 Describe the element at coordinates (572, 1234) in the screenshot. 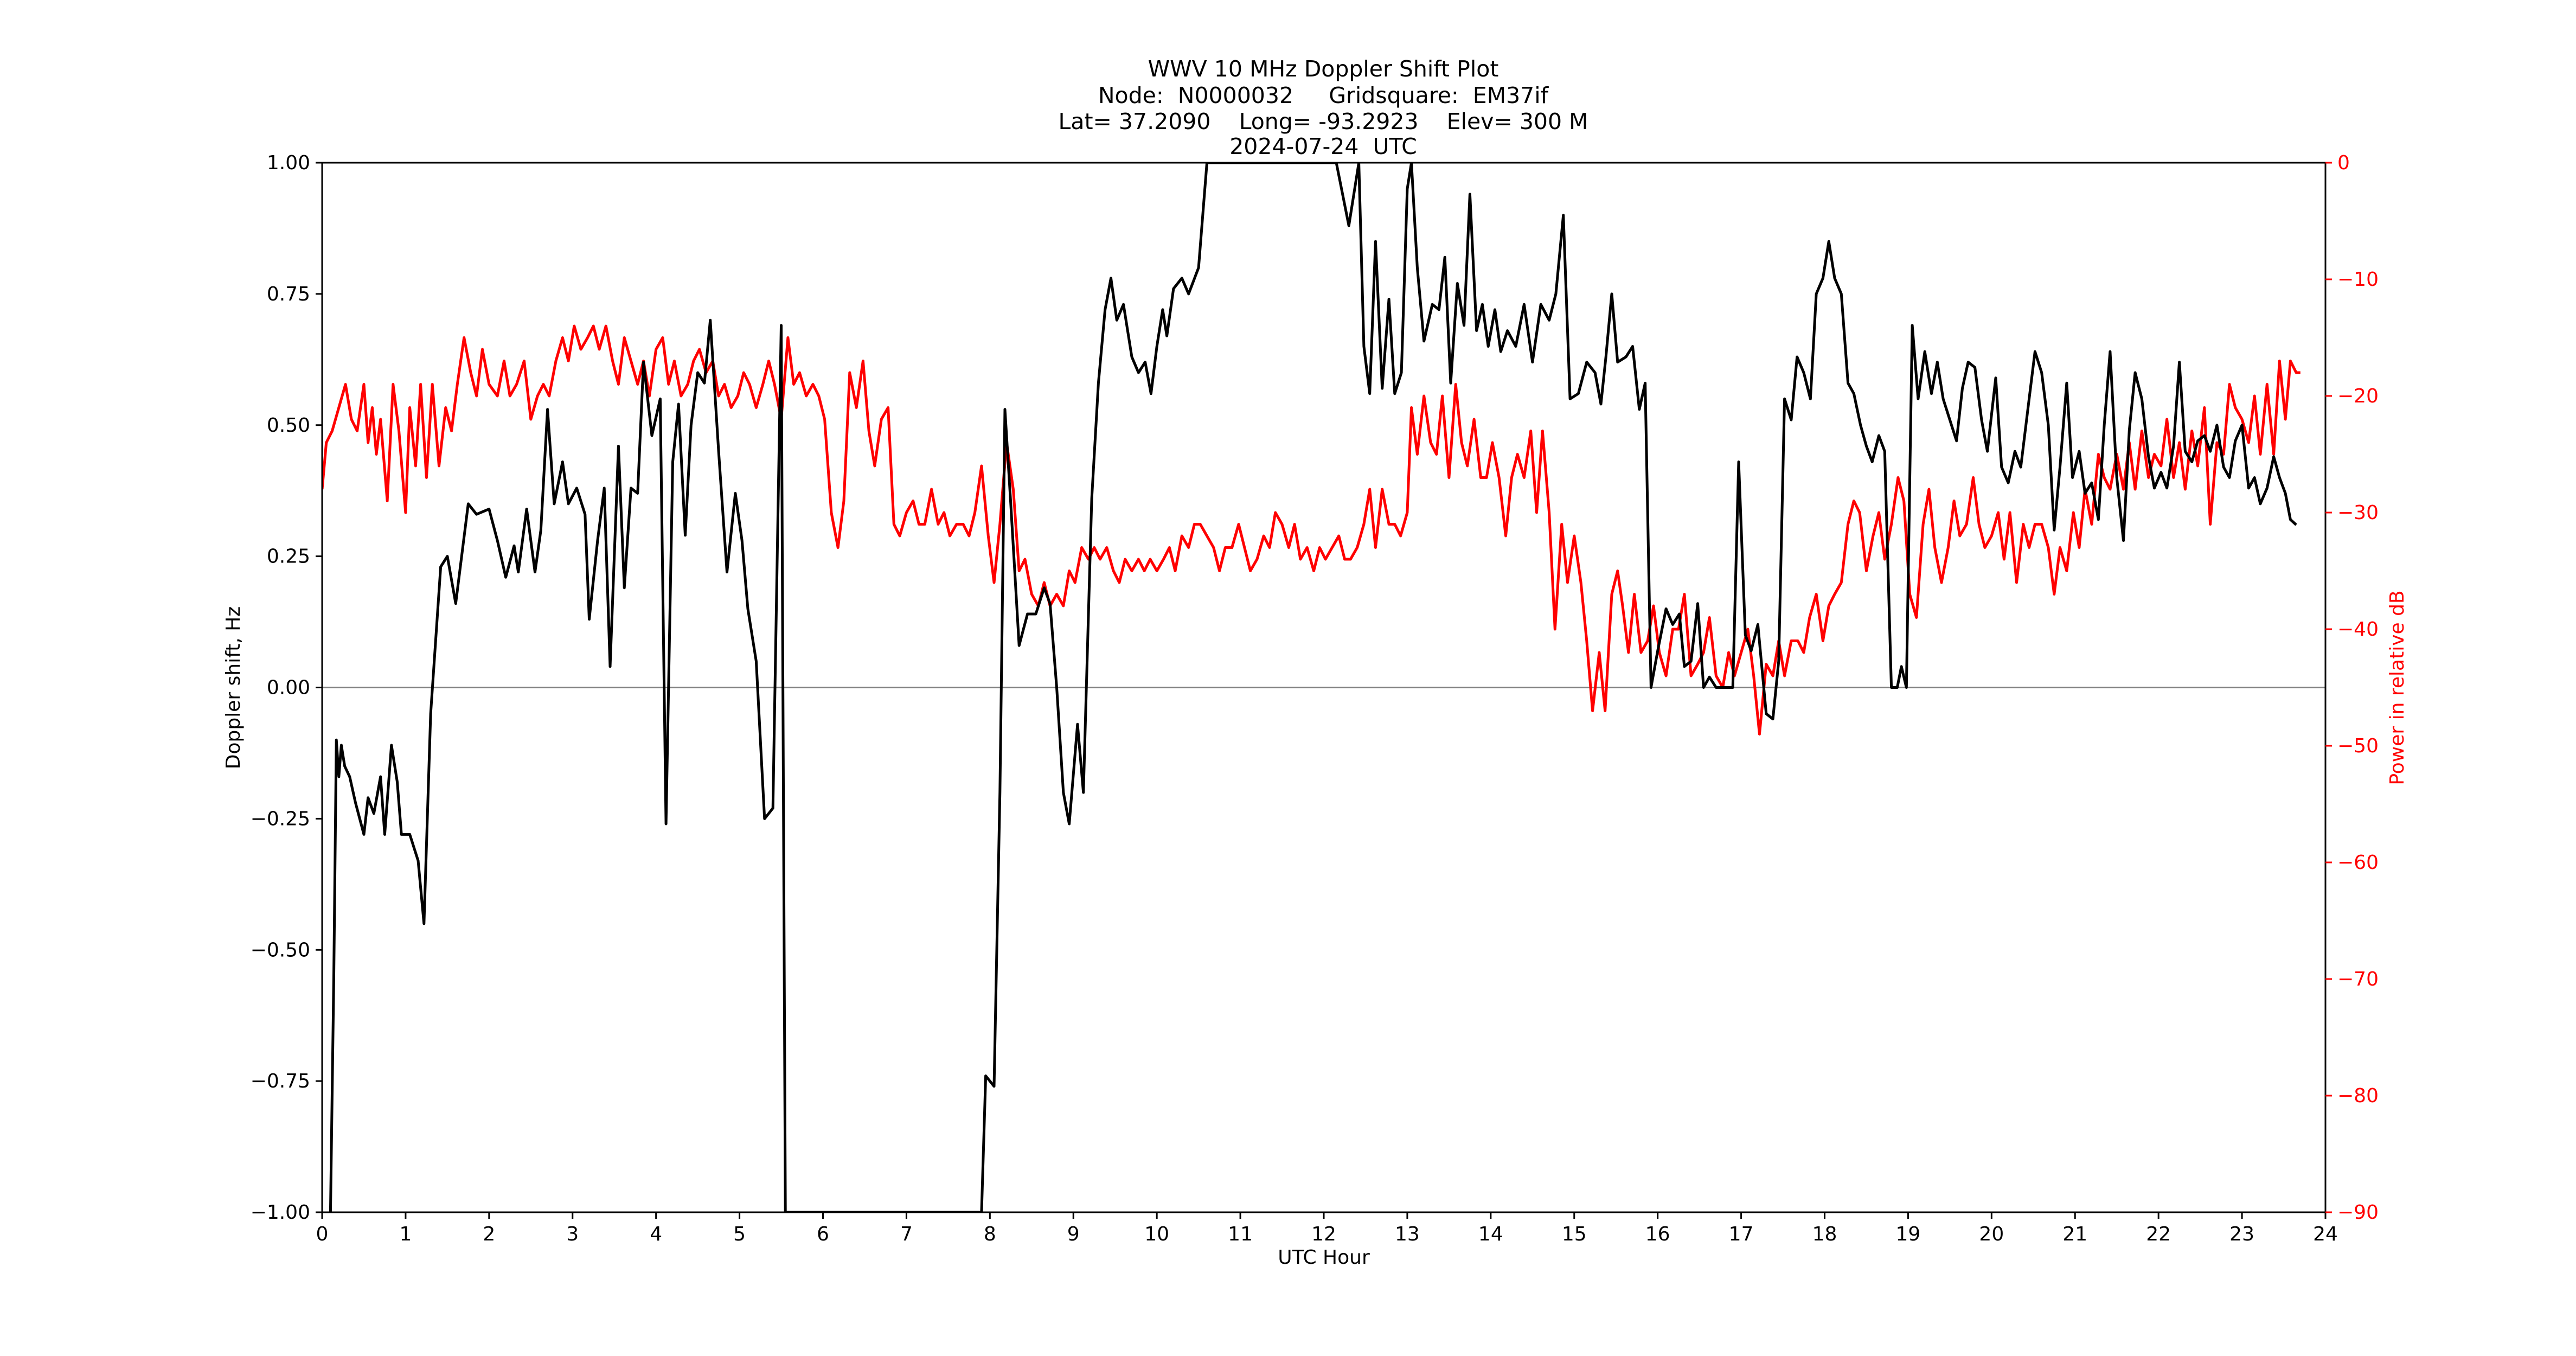

I see `x-tick-label: 3` at that location.